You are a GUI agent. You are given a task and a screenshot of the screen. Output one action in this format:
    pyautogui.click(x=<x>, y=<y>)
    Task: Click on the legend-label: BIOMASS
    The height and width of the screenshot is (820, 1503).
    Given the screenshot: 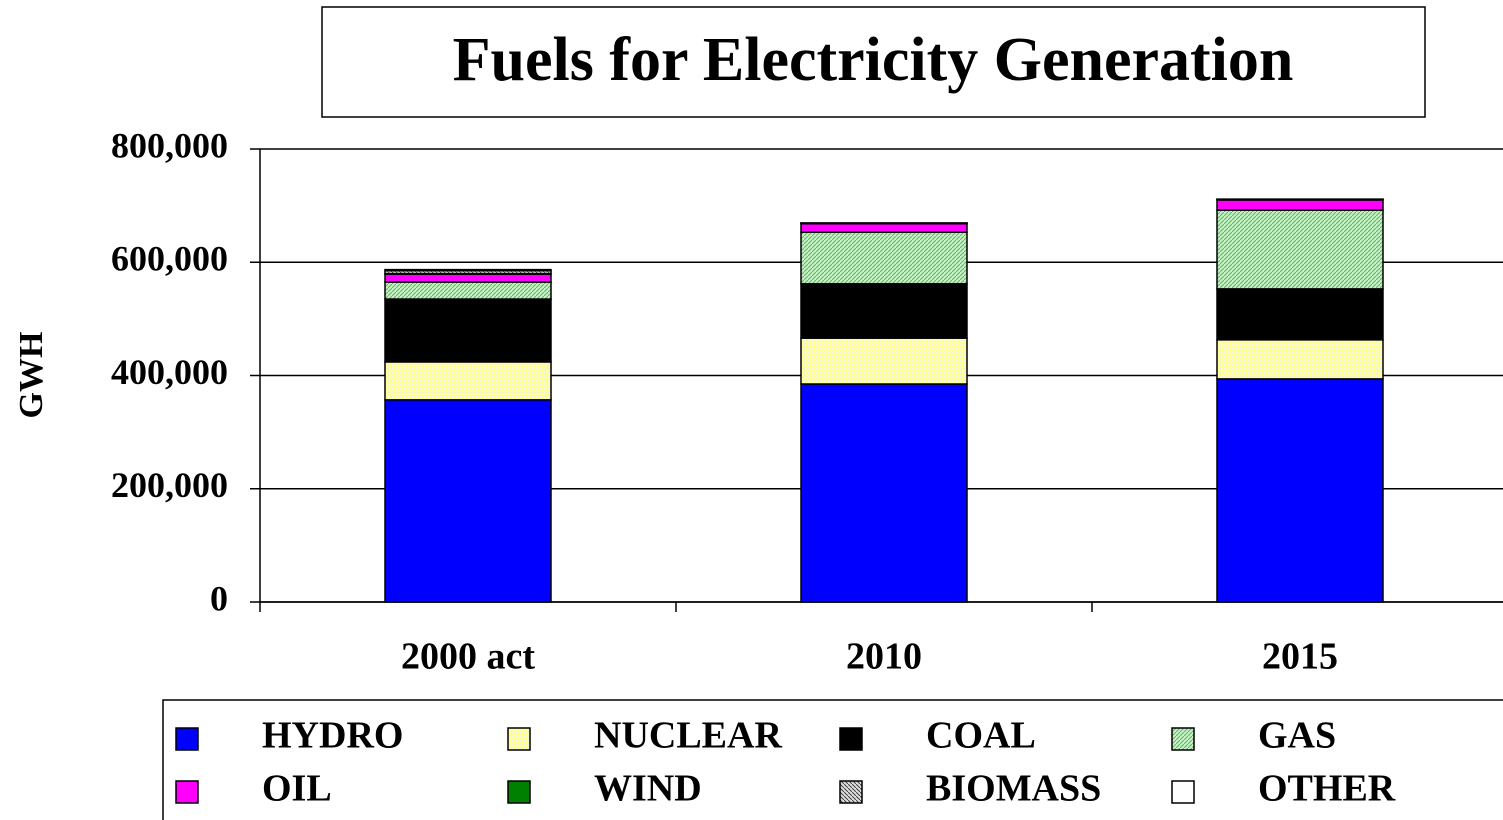 What is the action you would take?
    pyautogui.click(x=1013, y=789)
    